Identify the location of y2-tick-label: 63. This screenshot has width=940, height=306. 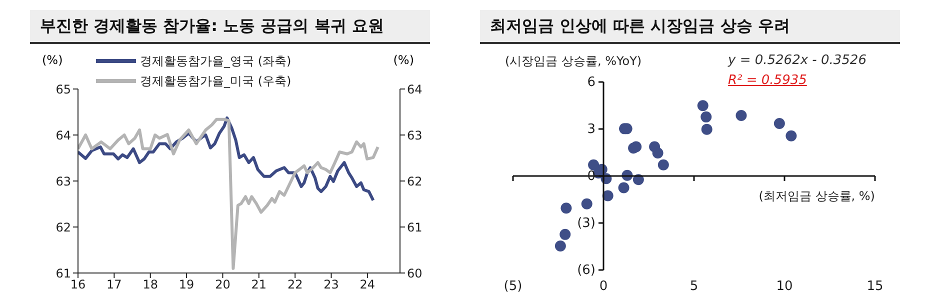
(414, 135).